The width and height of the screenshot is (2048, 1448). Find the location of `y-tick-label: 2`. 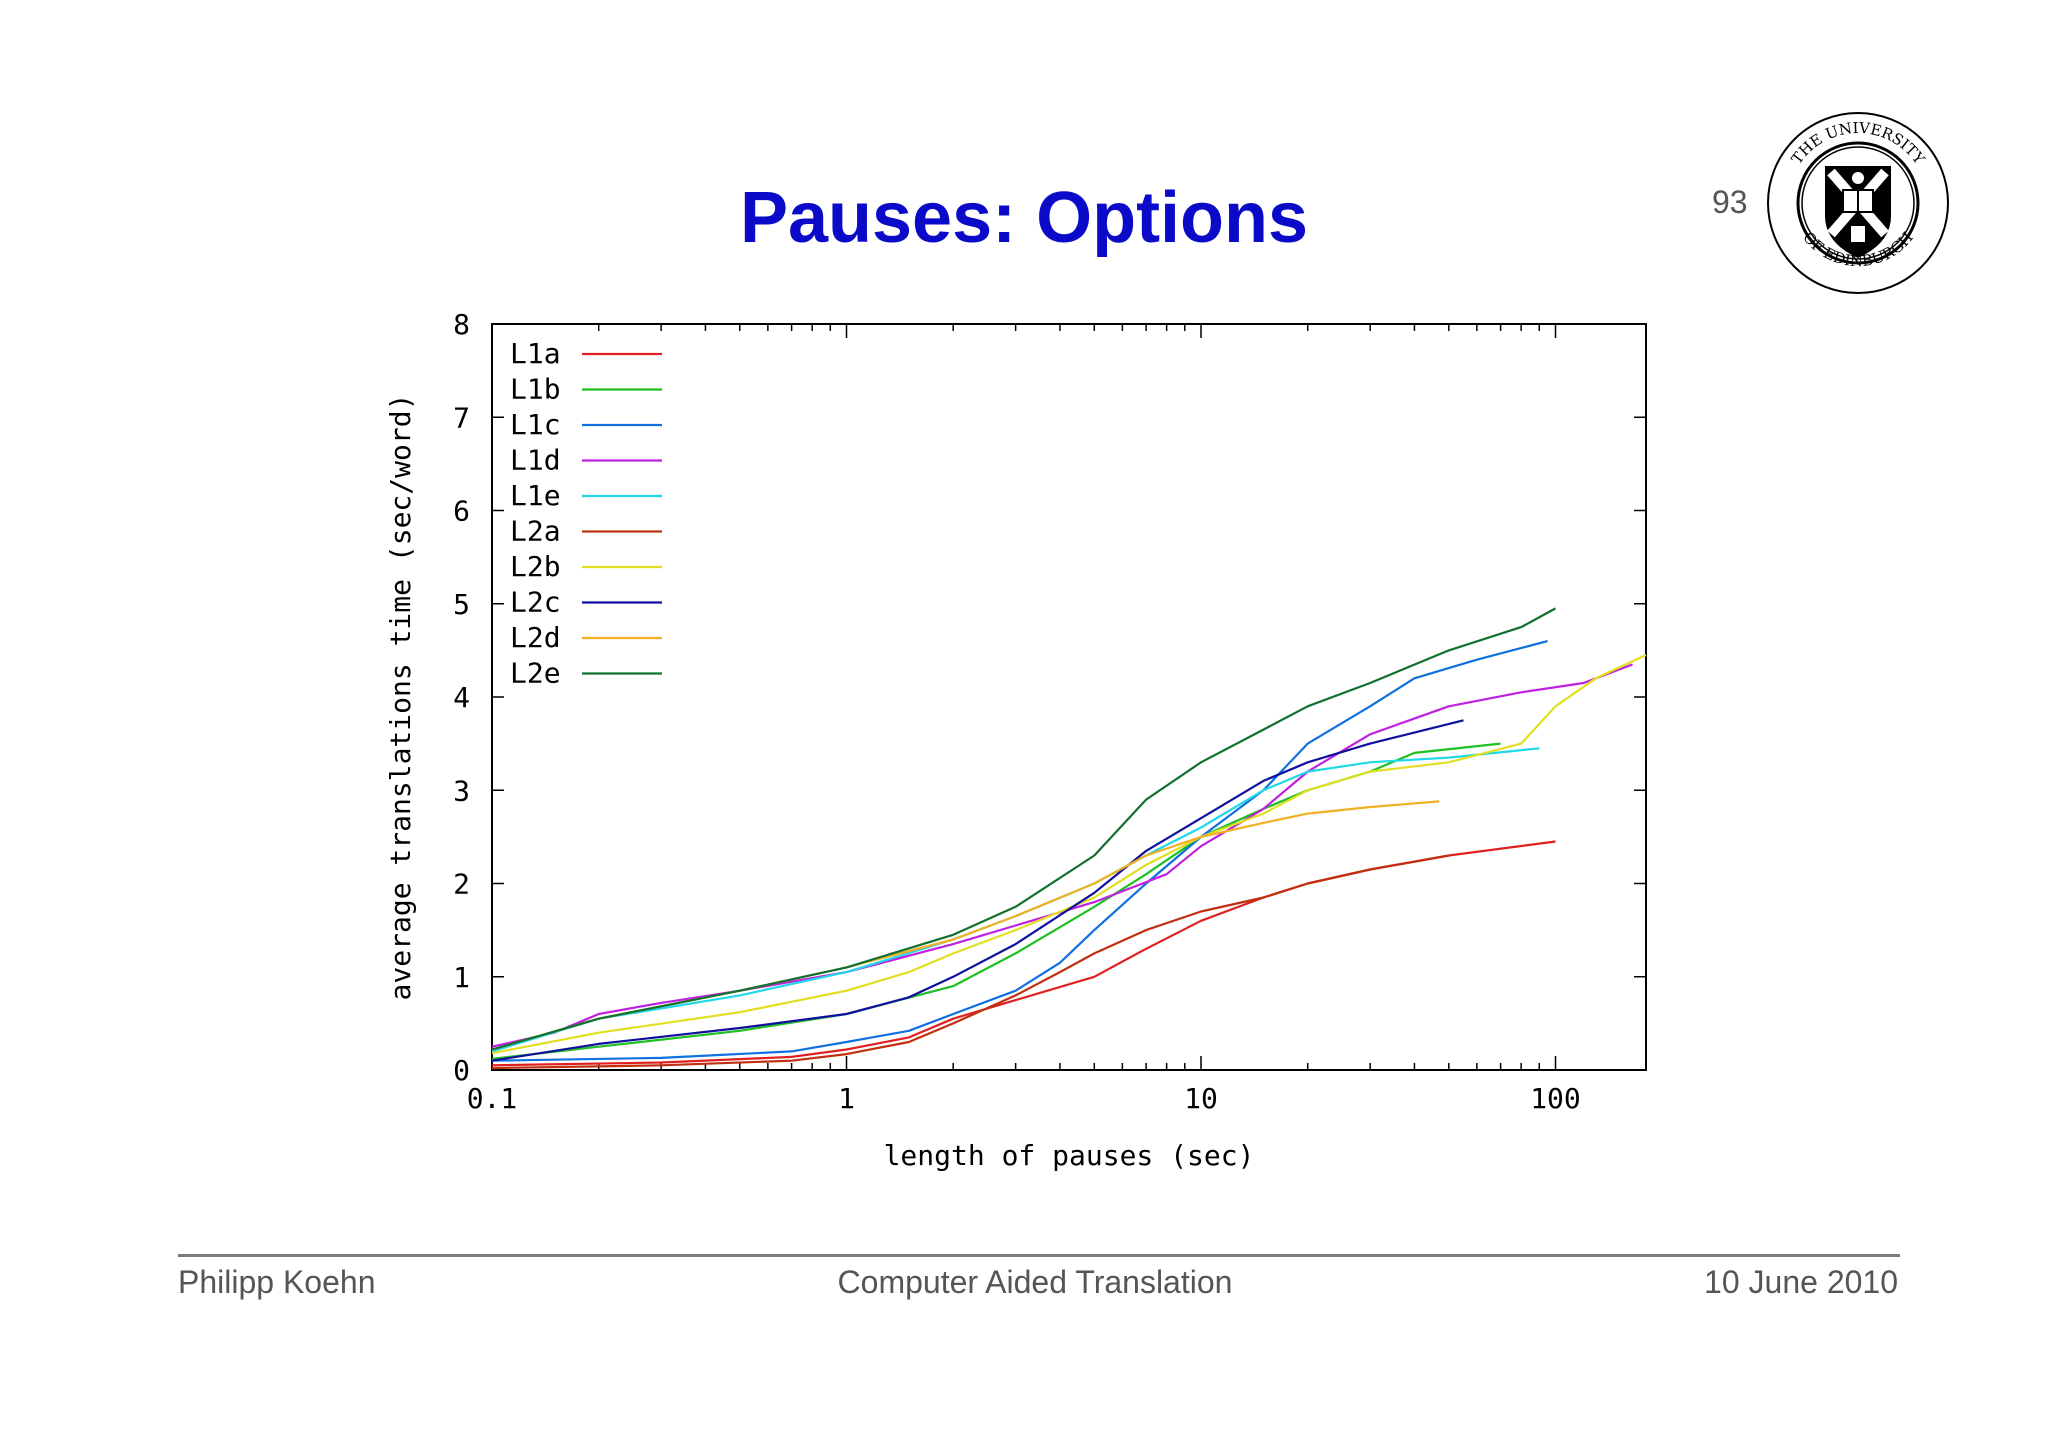

y-tick-label: 2 is located at coordinates (461, 884).